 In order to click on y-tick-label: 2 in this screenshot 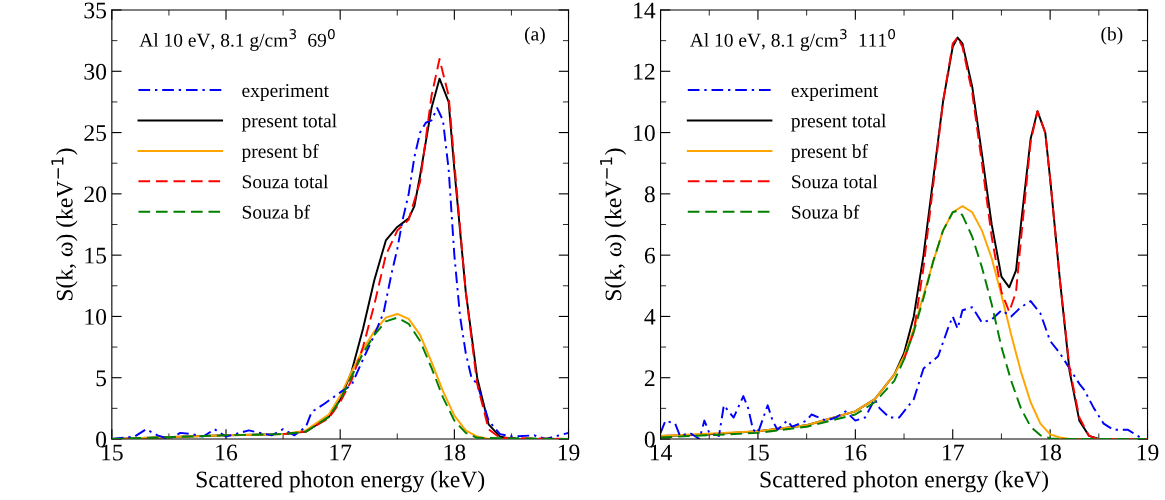, I will do `click(649, 378)`.